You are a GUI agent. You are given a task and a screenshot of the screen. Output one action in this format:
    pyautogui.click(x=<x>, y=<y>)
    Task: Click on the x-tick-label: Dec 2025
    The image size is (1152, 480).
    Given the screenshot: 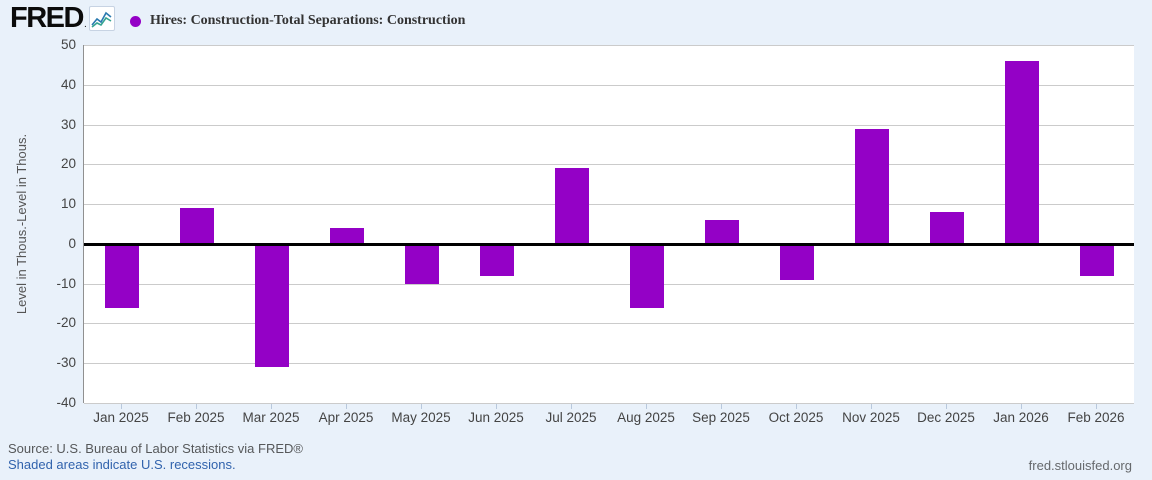 What is the action you would take?
    pyautogui.click(x=946, y=417)
    